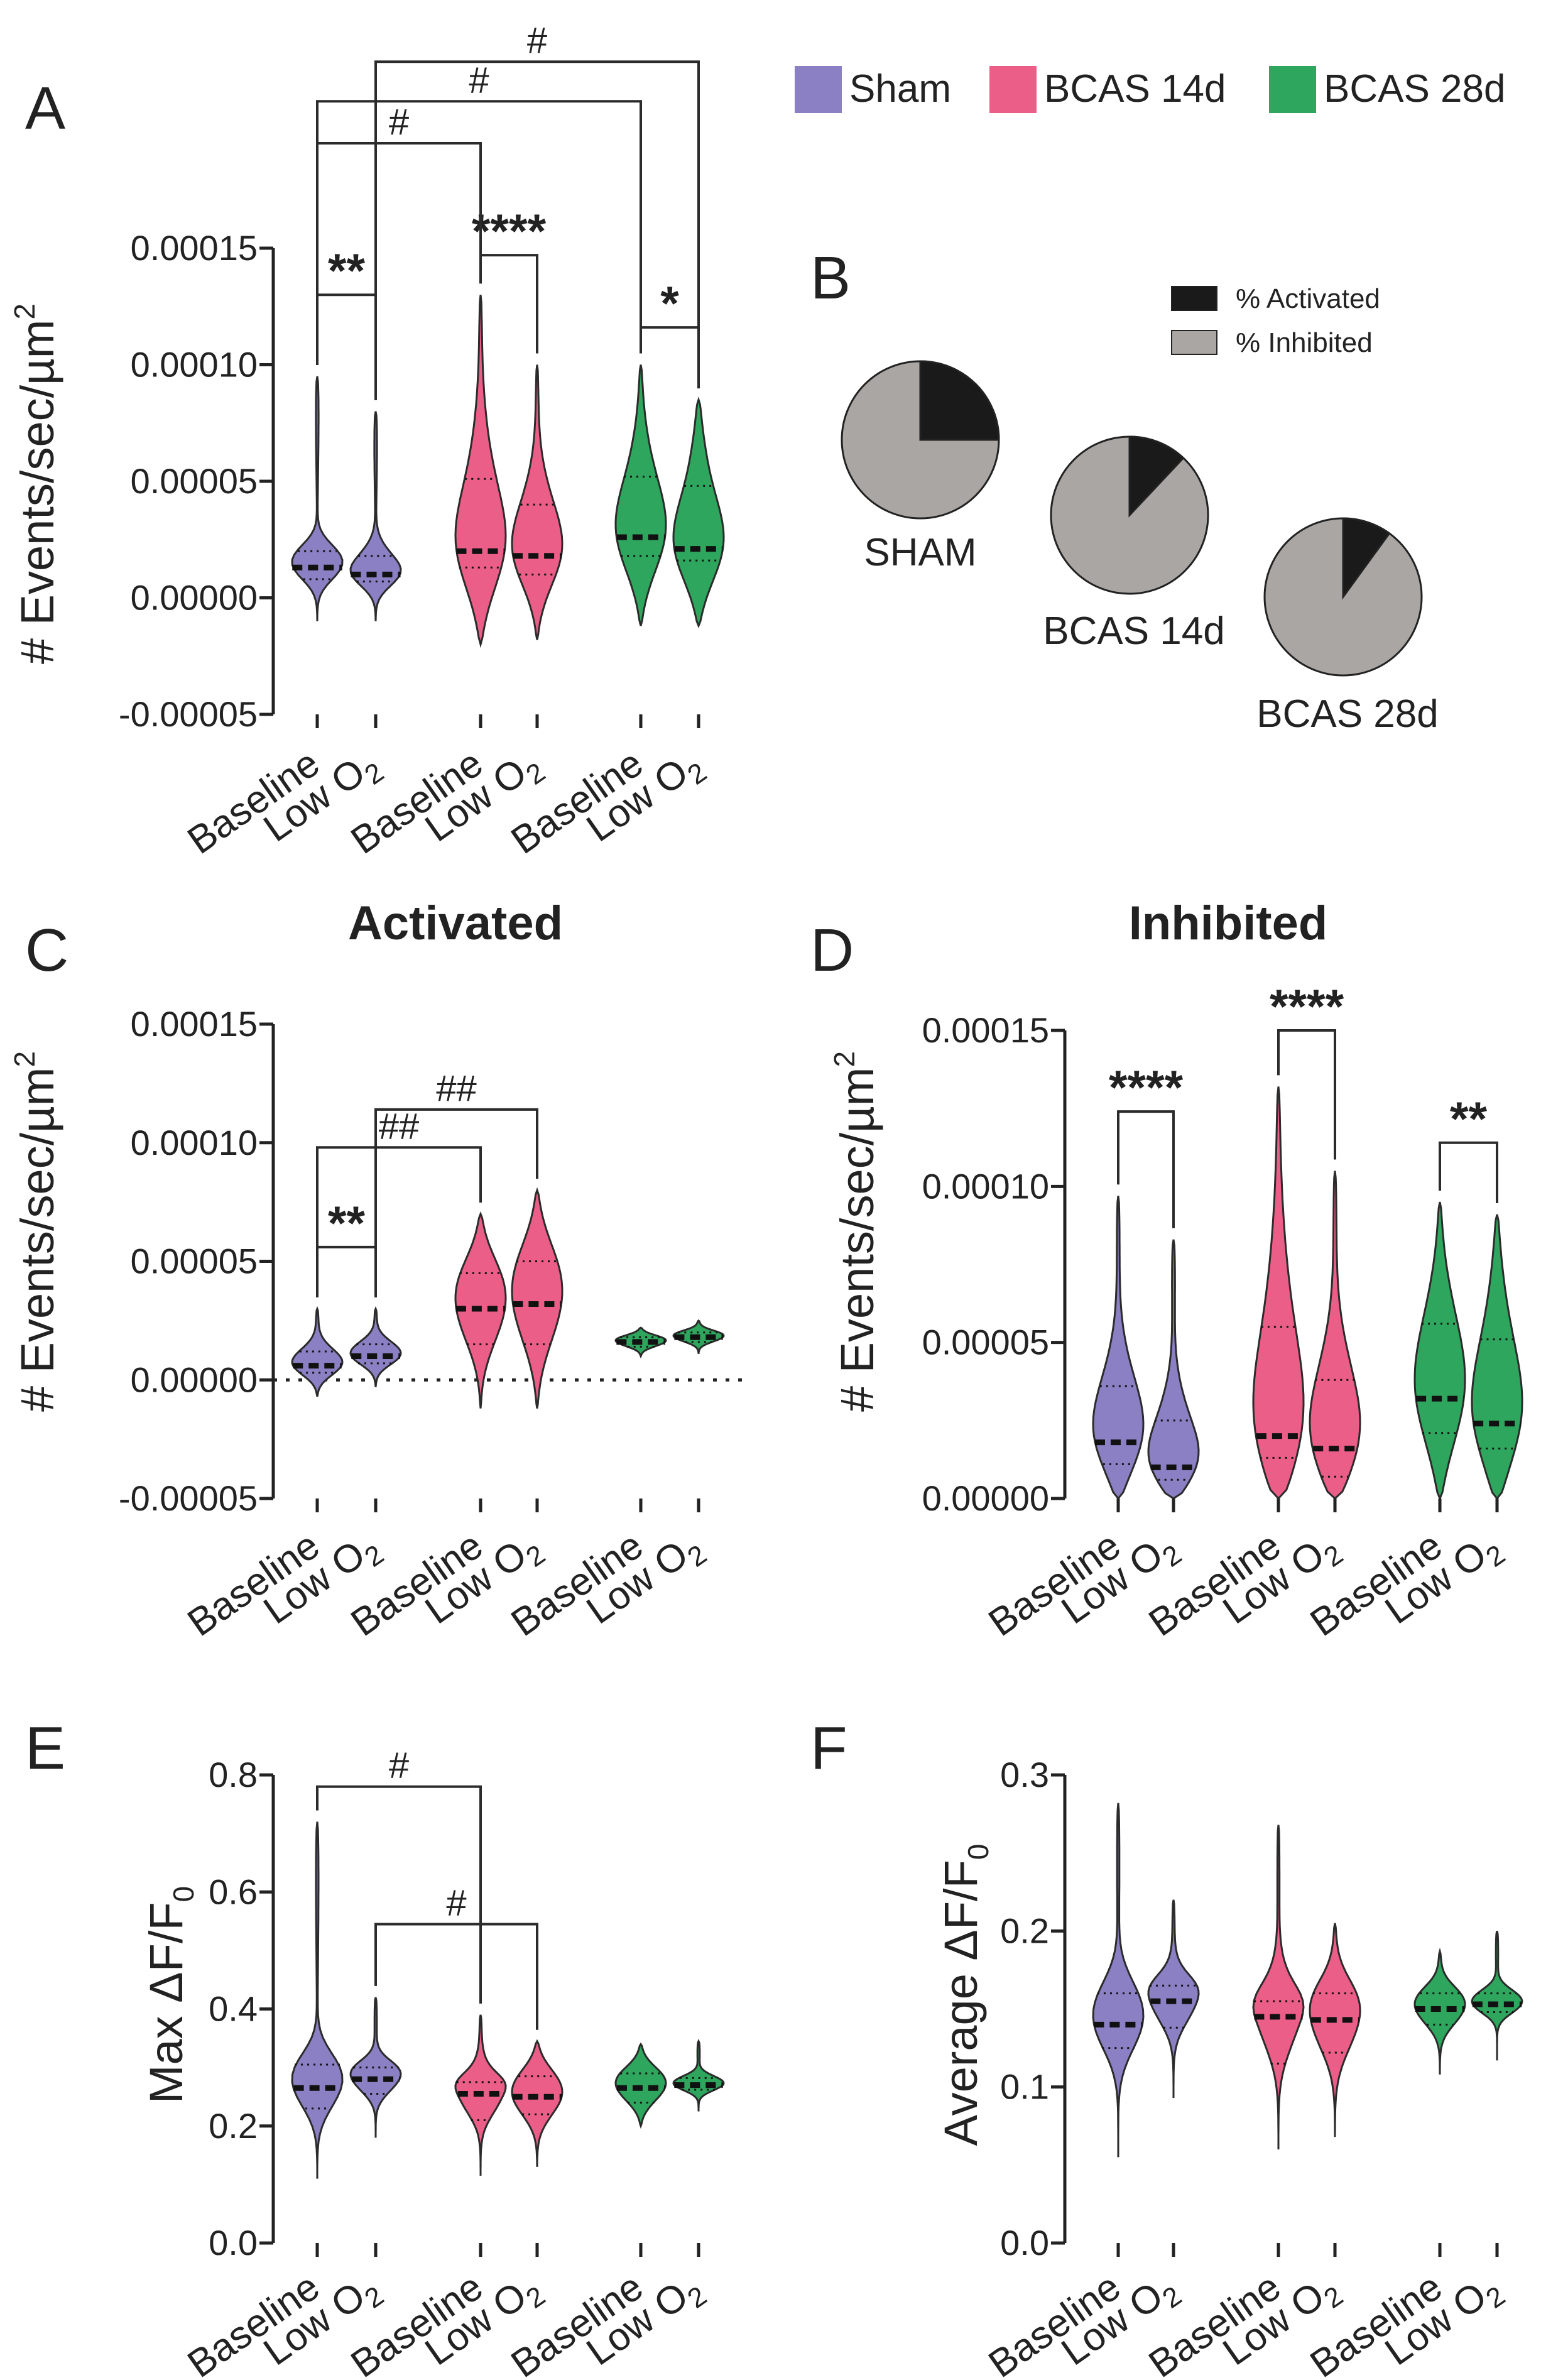 Image resolution: width=1563 pixels, height=2380 pixels. What do you see at coordinates (1024, 2087) in the screenshot?
I see `y-tick-label: 0.1` at bounding box center [1024, 2087].